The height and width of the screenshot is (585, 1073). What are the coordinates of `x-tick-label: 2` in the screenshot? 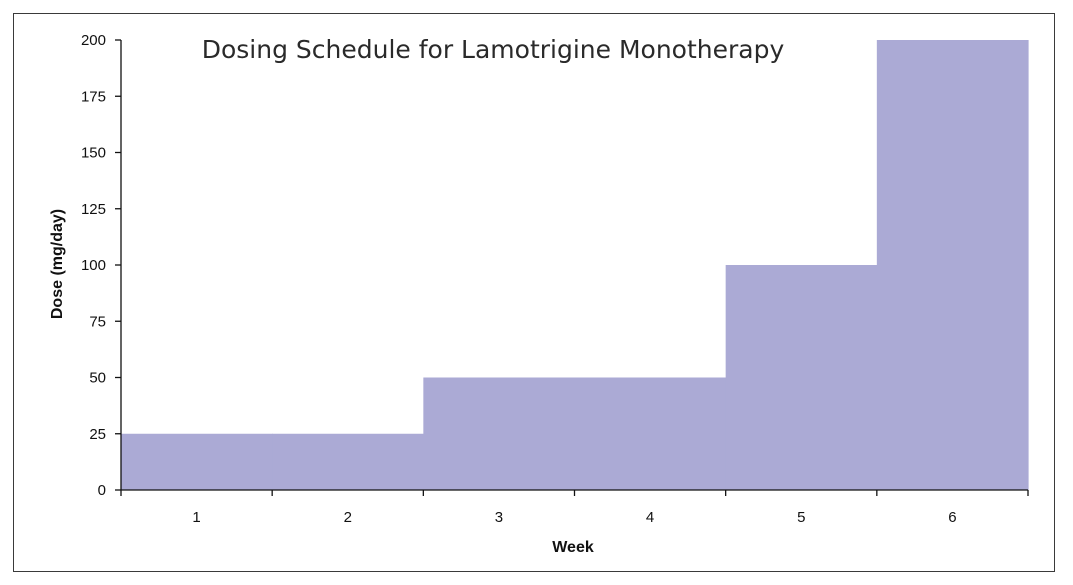 It's located at (348, 517).